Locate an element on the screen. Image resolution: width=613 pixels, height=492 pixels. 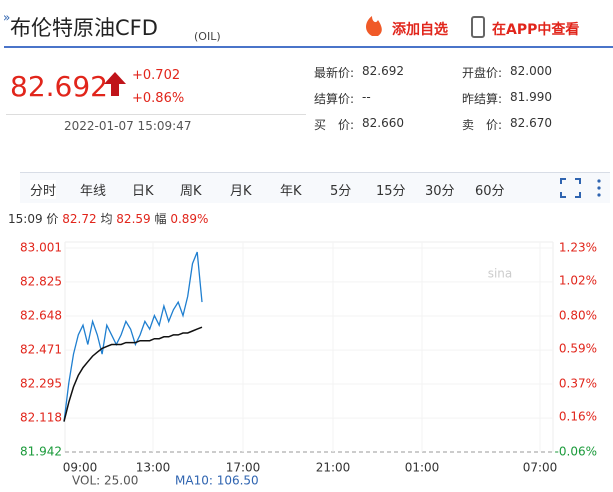
y2-tick-label: 0.16% is located at coordinates (578, 417).